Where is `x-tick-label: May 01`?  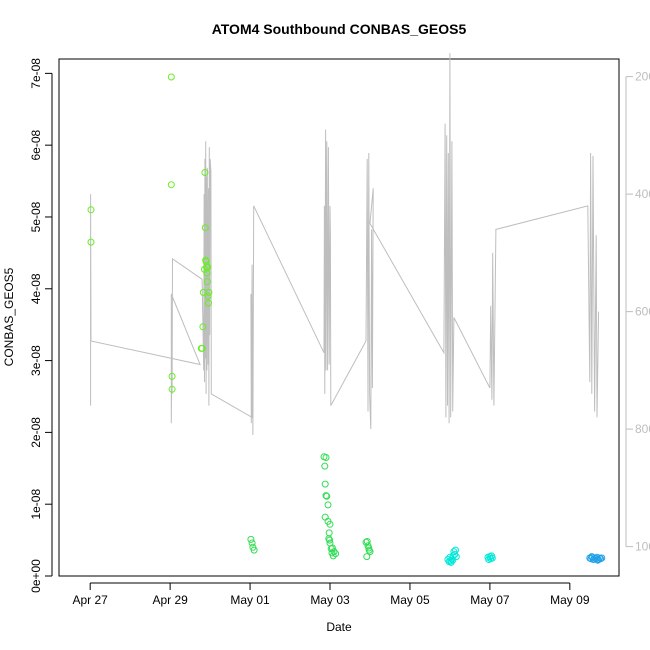 x-tick-label: May 01 is located at coordinates (250, 600).